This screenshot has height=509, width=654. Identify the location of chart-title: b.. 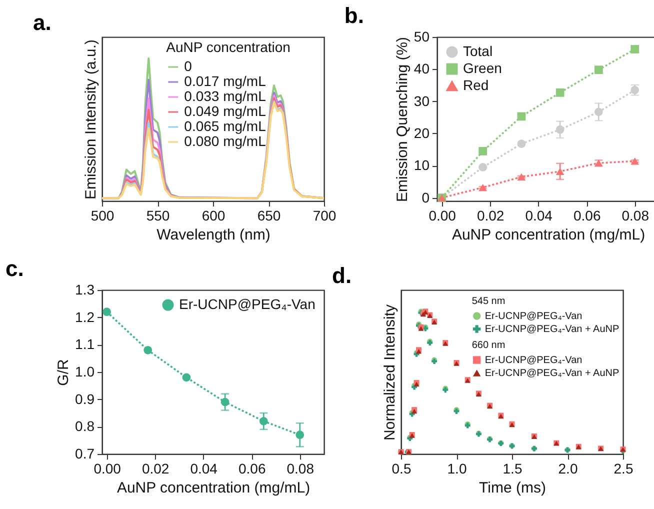
(354, 15).